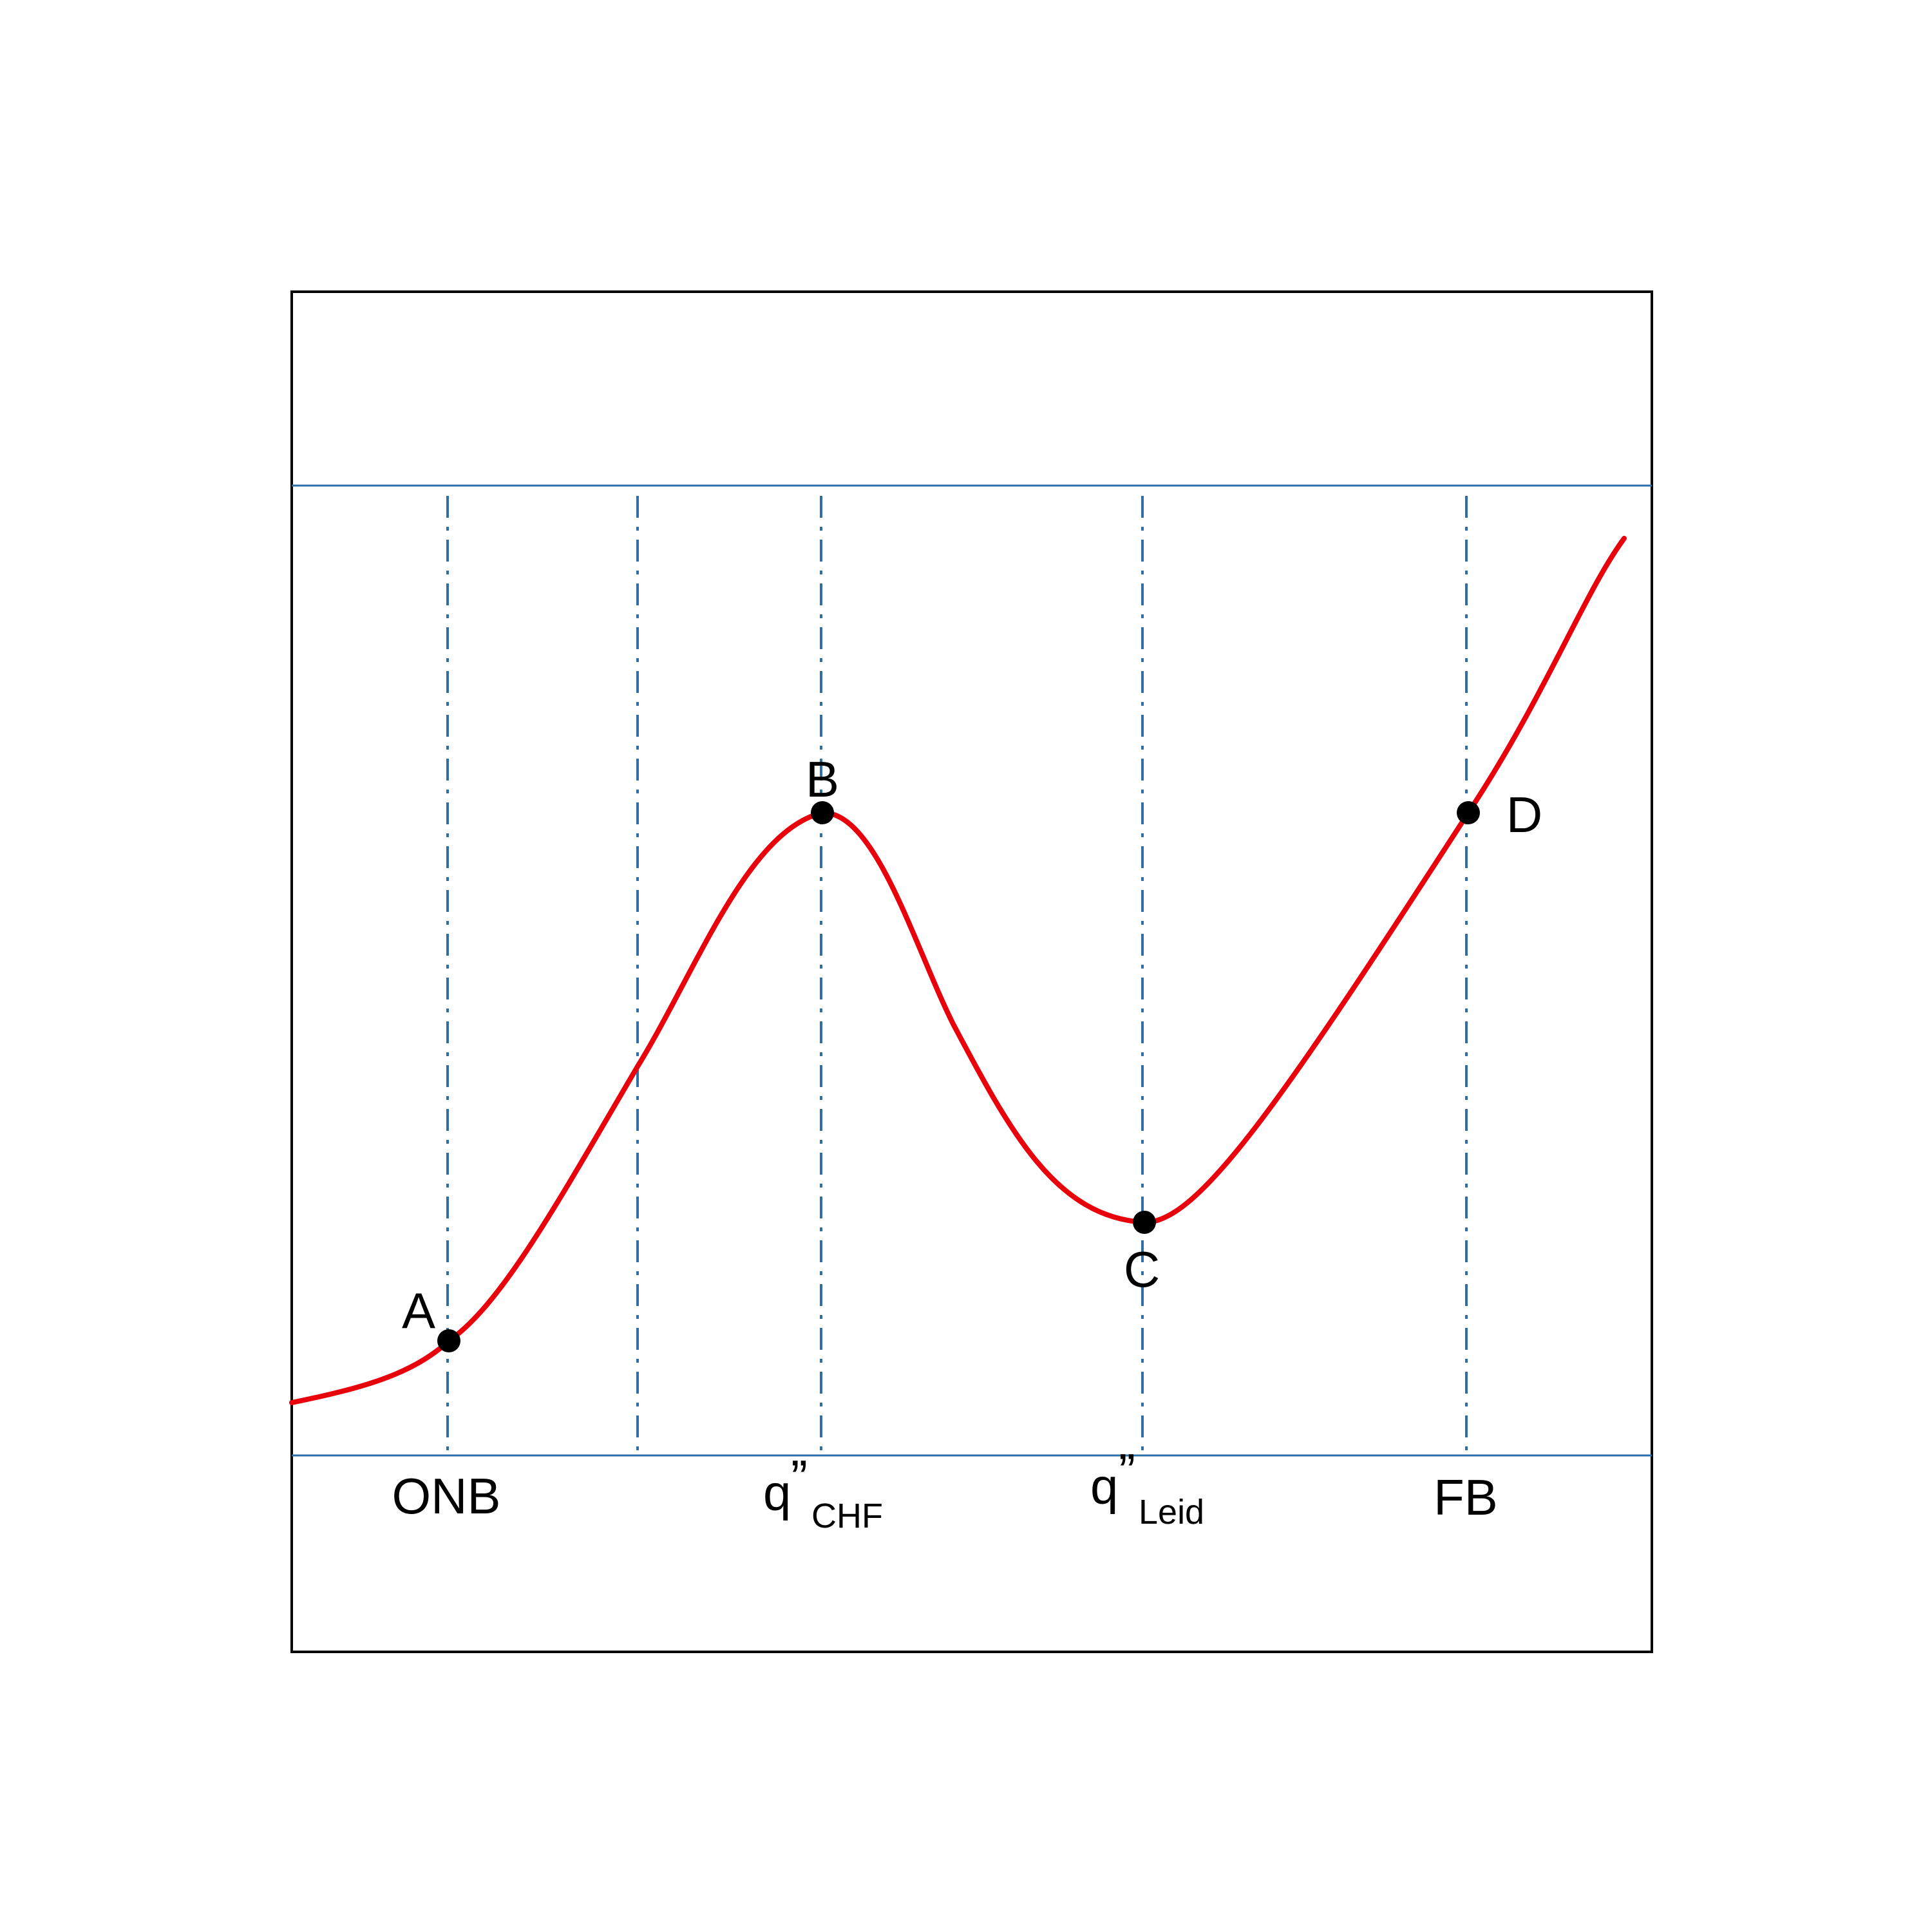  I want to click on axis-label-fb: FB, so click(1466, 1498).